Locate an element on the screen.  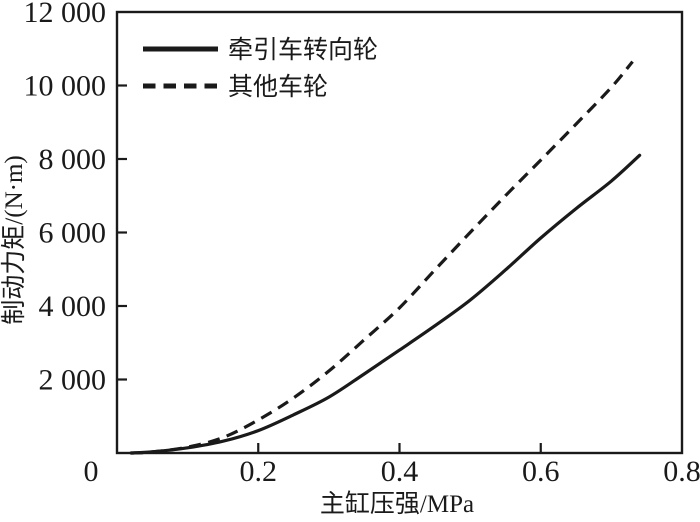
y-tick-label: 2 000 is located at coordinates (73, 380).